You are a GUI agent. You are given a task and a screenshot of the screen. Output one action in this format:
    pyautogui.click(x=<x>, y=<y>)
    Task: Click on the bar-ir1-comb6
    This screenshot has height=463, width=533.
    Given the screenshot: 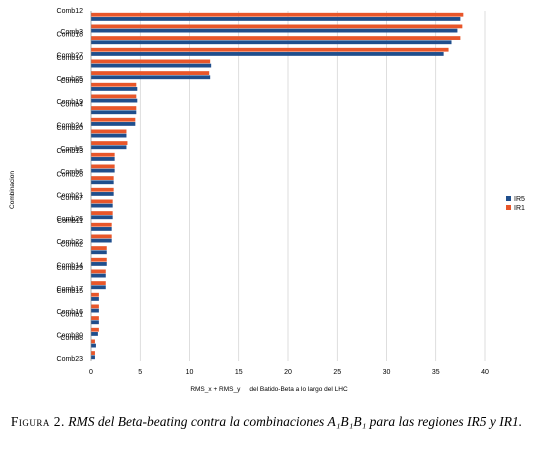 What is the action you would take?
    pyautogui.click(x=103, y=166)
    